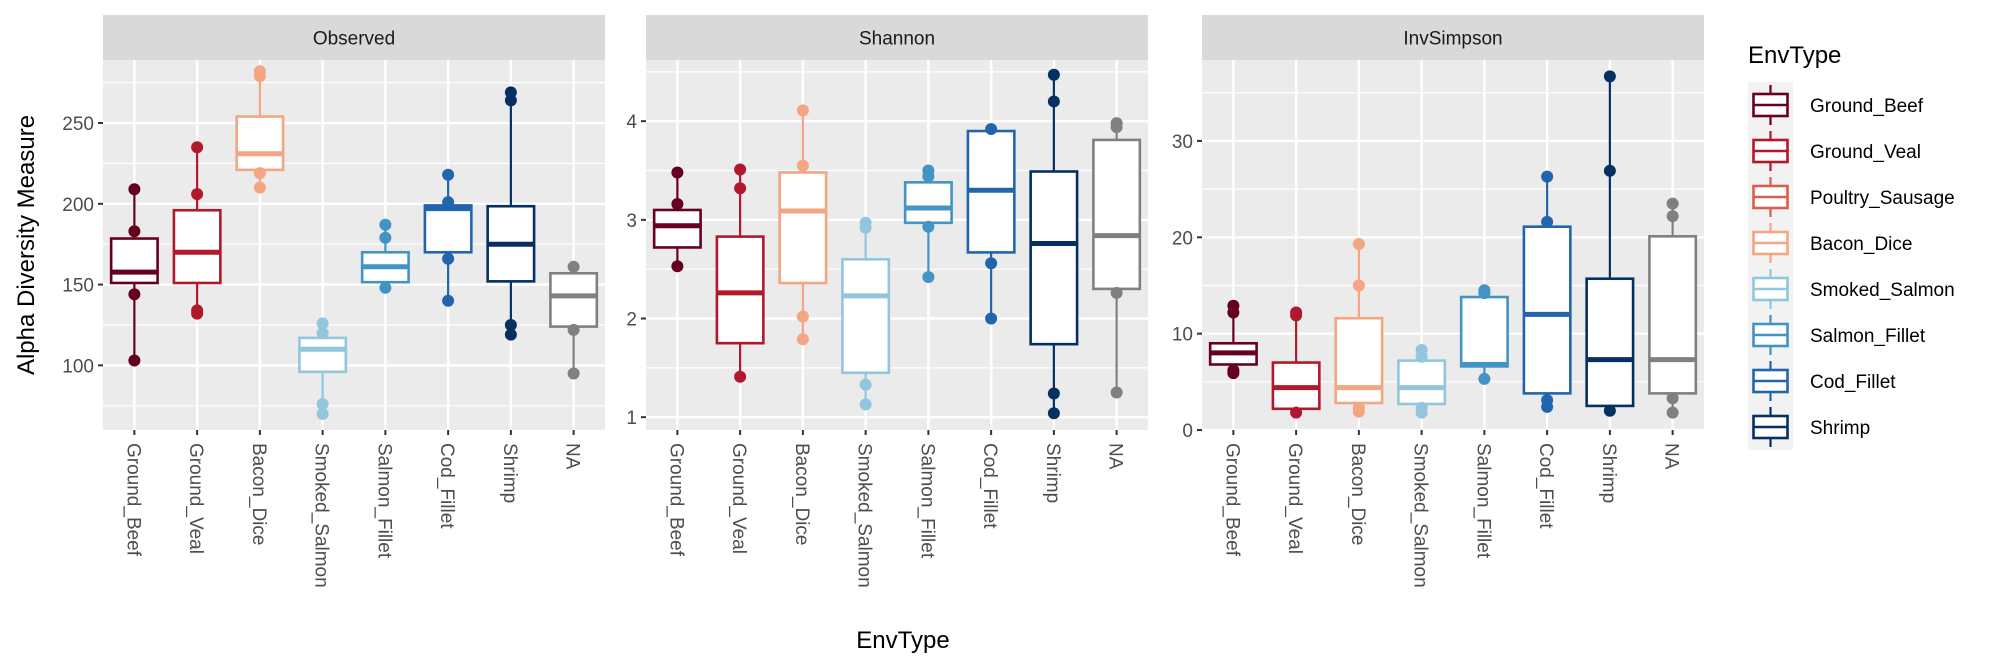  What do you see at coordinates (78, 286) in the screenshot?
I see `y-tick-label: 150` at bounding box center [78, 286].